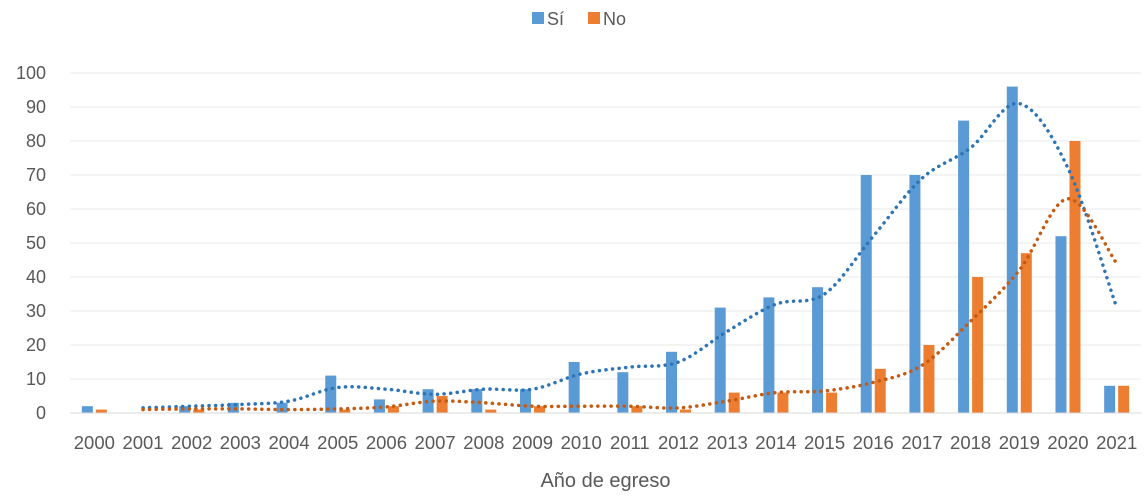 The height and width of the screenshot is (499, 1147). What do you see at coordinates (435, 442) in the screenshot?
I see `x-tick-label: 2007` at bounding box center [435, 442].